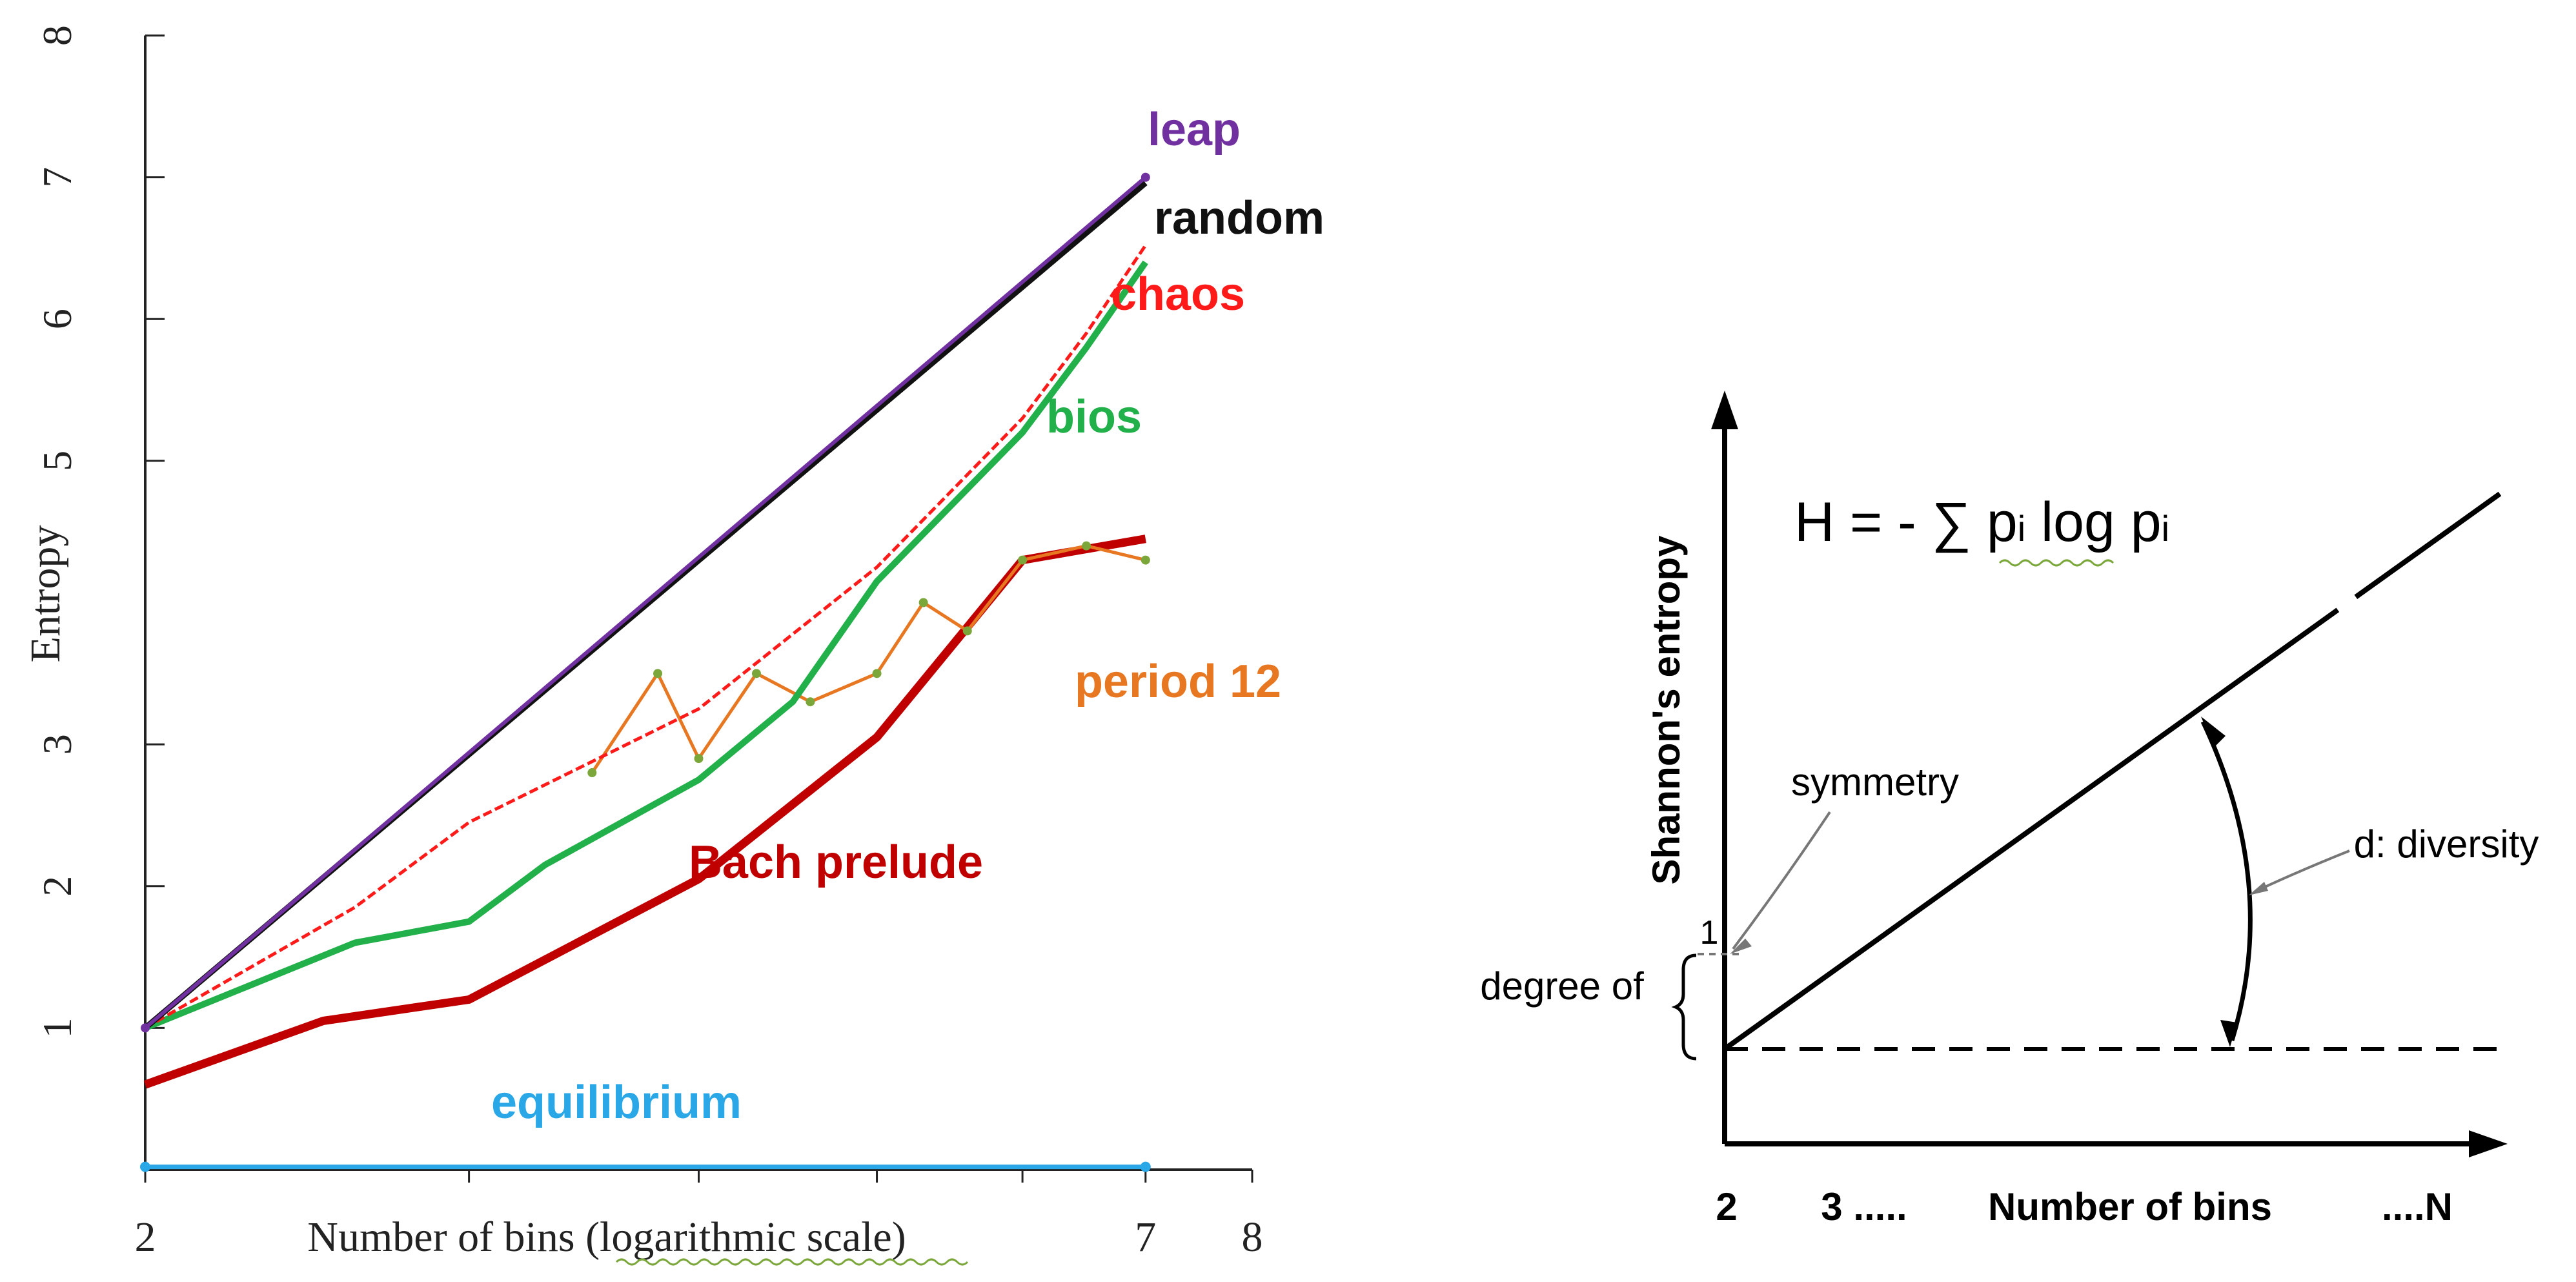  Describe the element at coordinates (1709, 932) in the screenshot. I see `y-tick-1: 1` at that location.